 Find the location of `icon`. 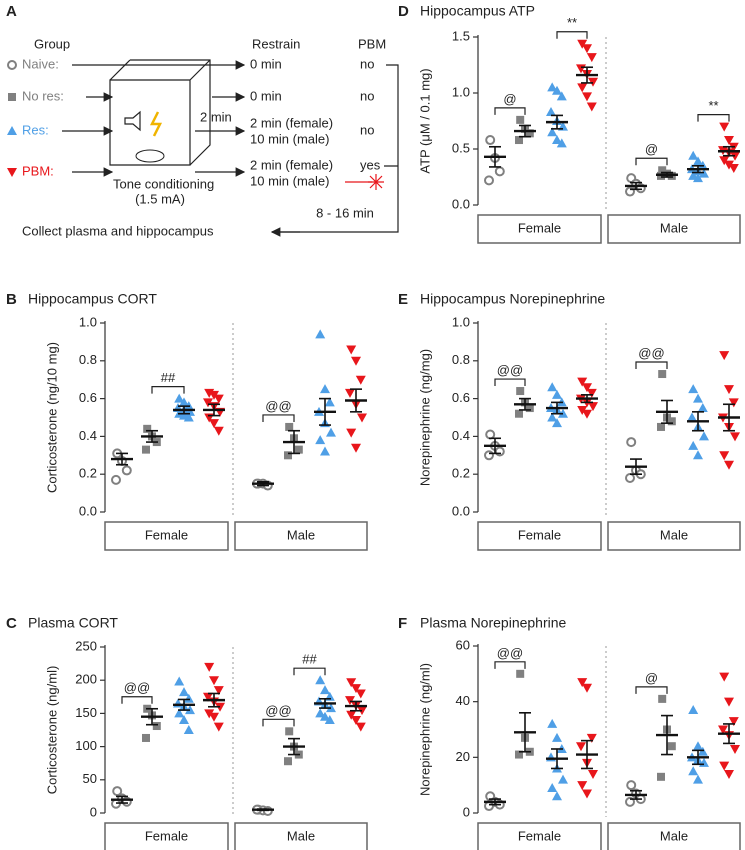

icon is located at coordinates (12, 130).